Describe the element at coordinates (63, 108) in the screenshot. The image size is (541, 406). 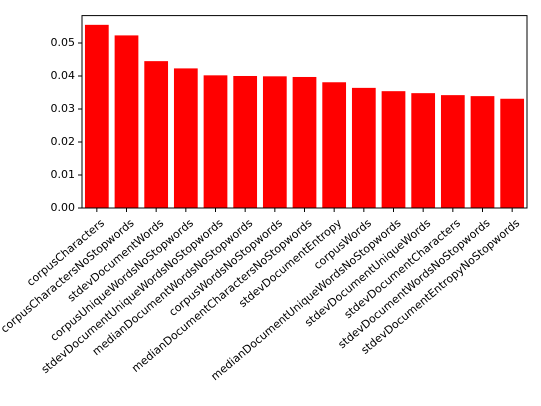
I see `y-tick-label: 0.03` at that location.